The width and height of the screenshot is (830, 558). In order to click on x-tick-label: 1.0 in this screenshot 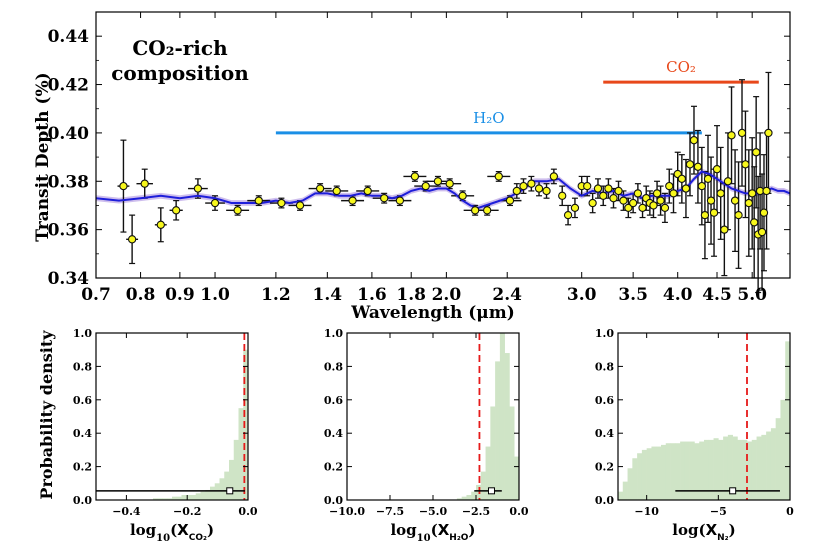, I will do `click(215, 295)`.